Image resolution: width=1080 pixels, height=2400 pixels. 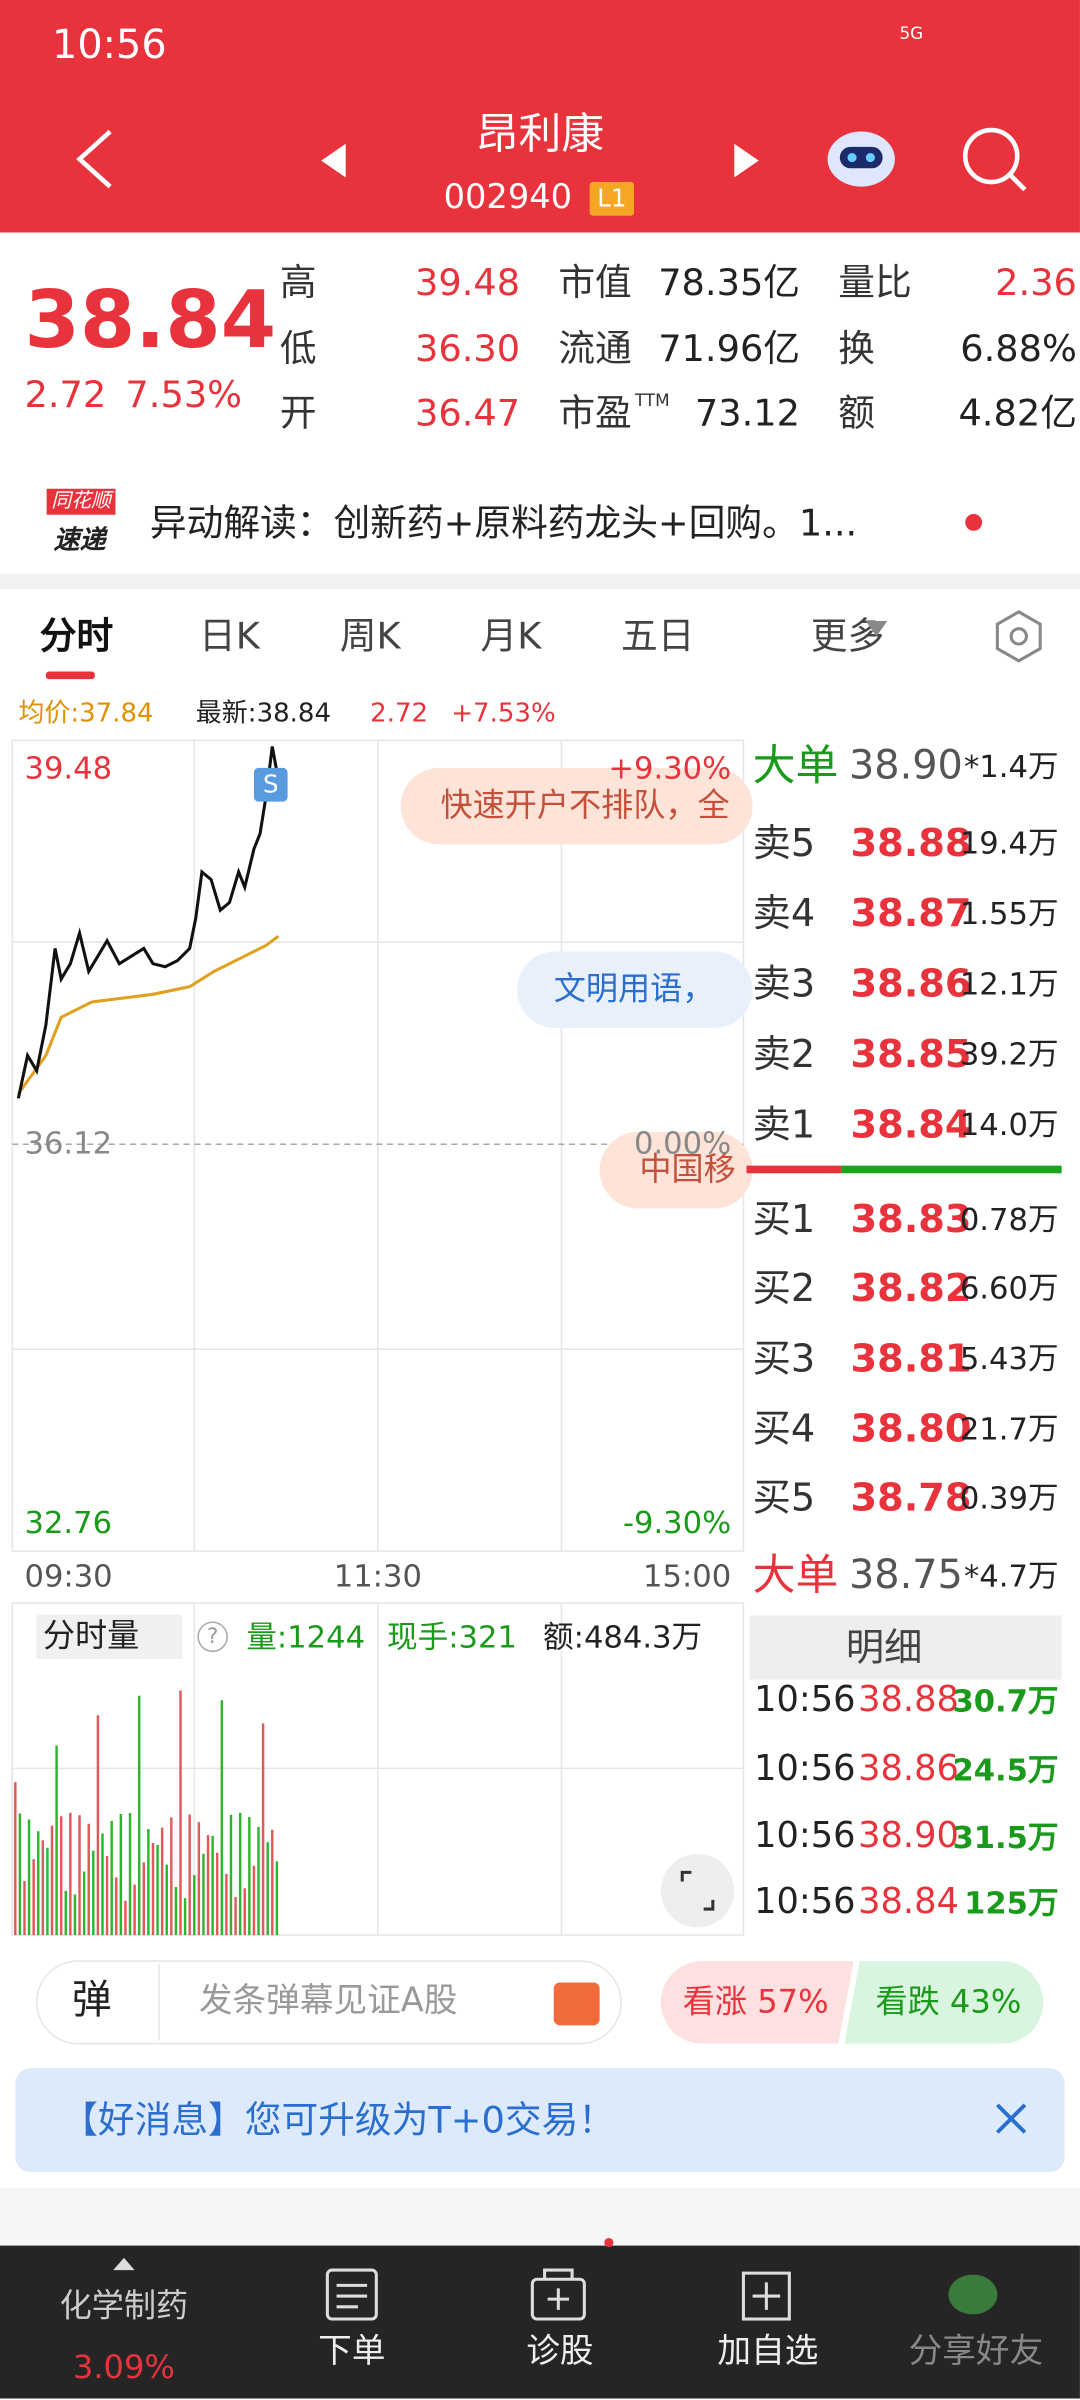 What do you see at coordinates (1009, 1054) in the screenshot?
I see `ask-vol: 39.2万` at bounding box center [1009, 1054].